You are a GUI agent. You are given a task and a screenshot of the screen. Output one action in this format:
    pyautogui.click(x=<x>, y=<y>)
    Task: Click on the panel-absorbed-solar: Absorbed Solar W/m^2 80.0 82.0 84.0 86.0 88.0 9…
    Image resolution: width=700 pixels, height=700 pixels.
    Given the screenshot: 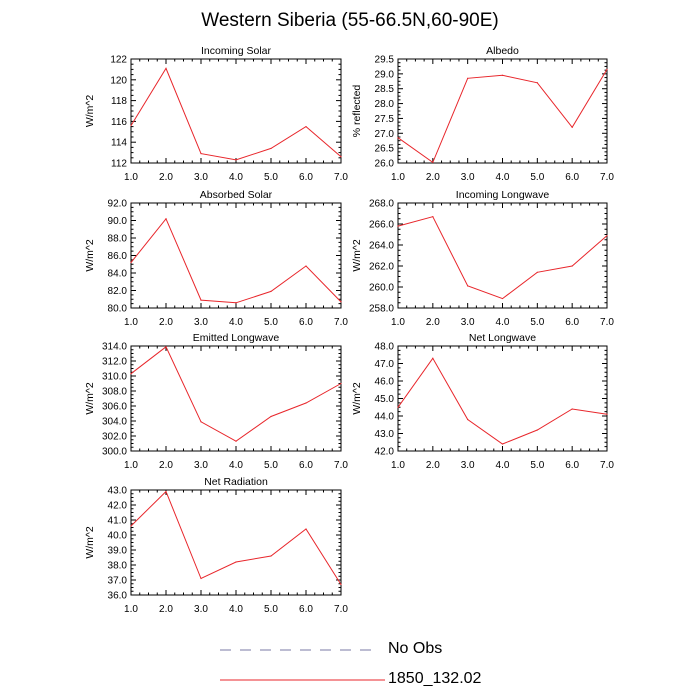 What is the action you would take?
    pyautogui.click(x=216, y=258)
    